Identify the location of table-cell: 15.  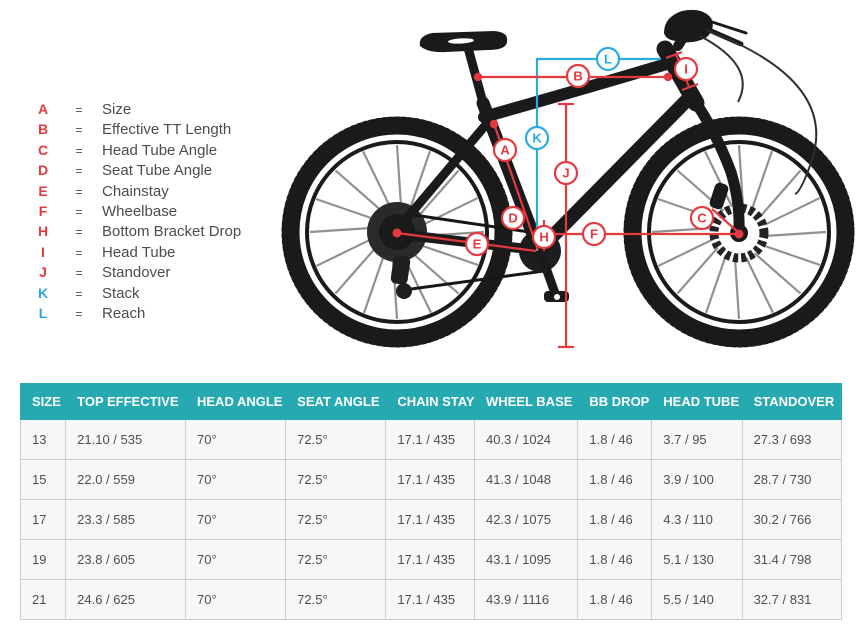
(43, 479).